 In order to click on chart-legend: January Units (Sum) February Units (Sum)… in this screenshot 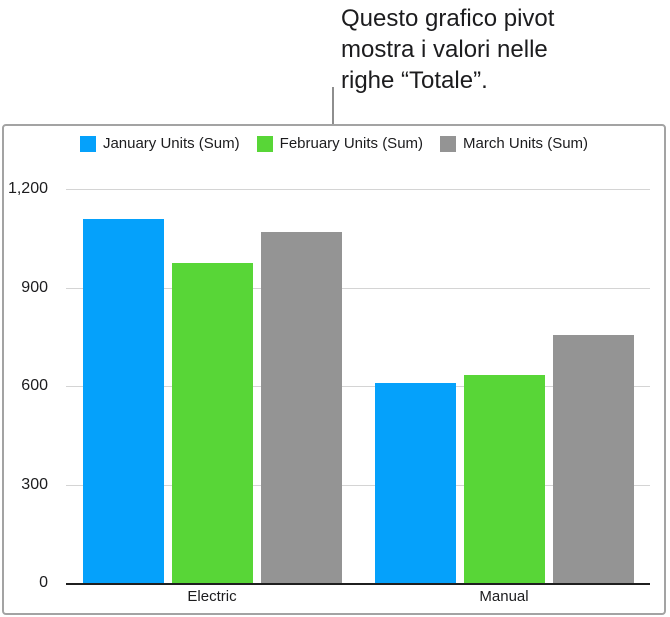, I will do `click(334, 143)`.